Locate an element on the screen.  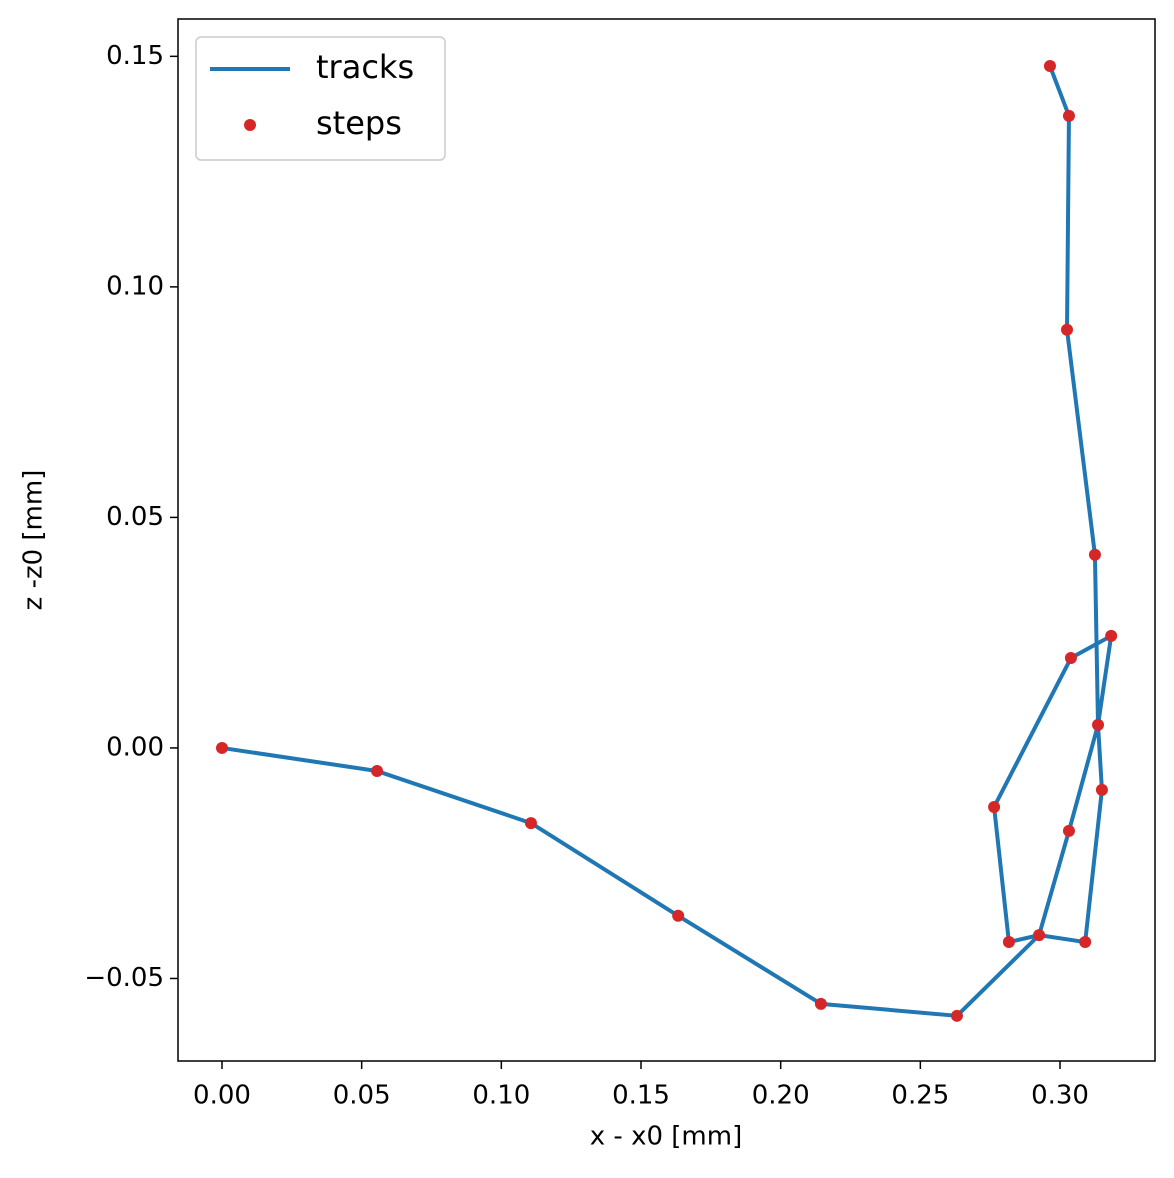
x-tick-label: 0.20 is located at coordinates (781, 1096).